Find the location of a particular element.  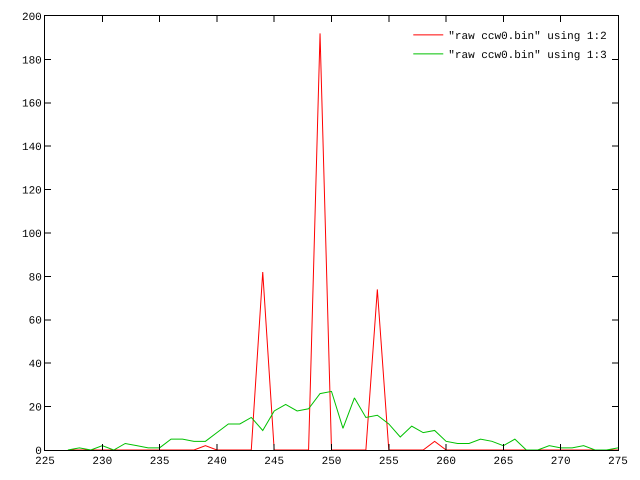

x-tick-label: 265 is located at coordinates (503, 462).